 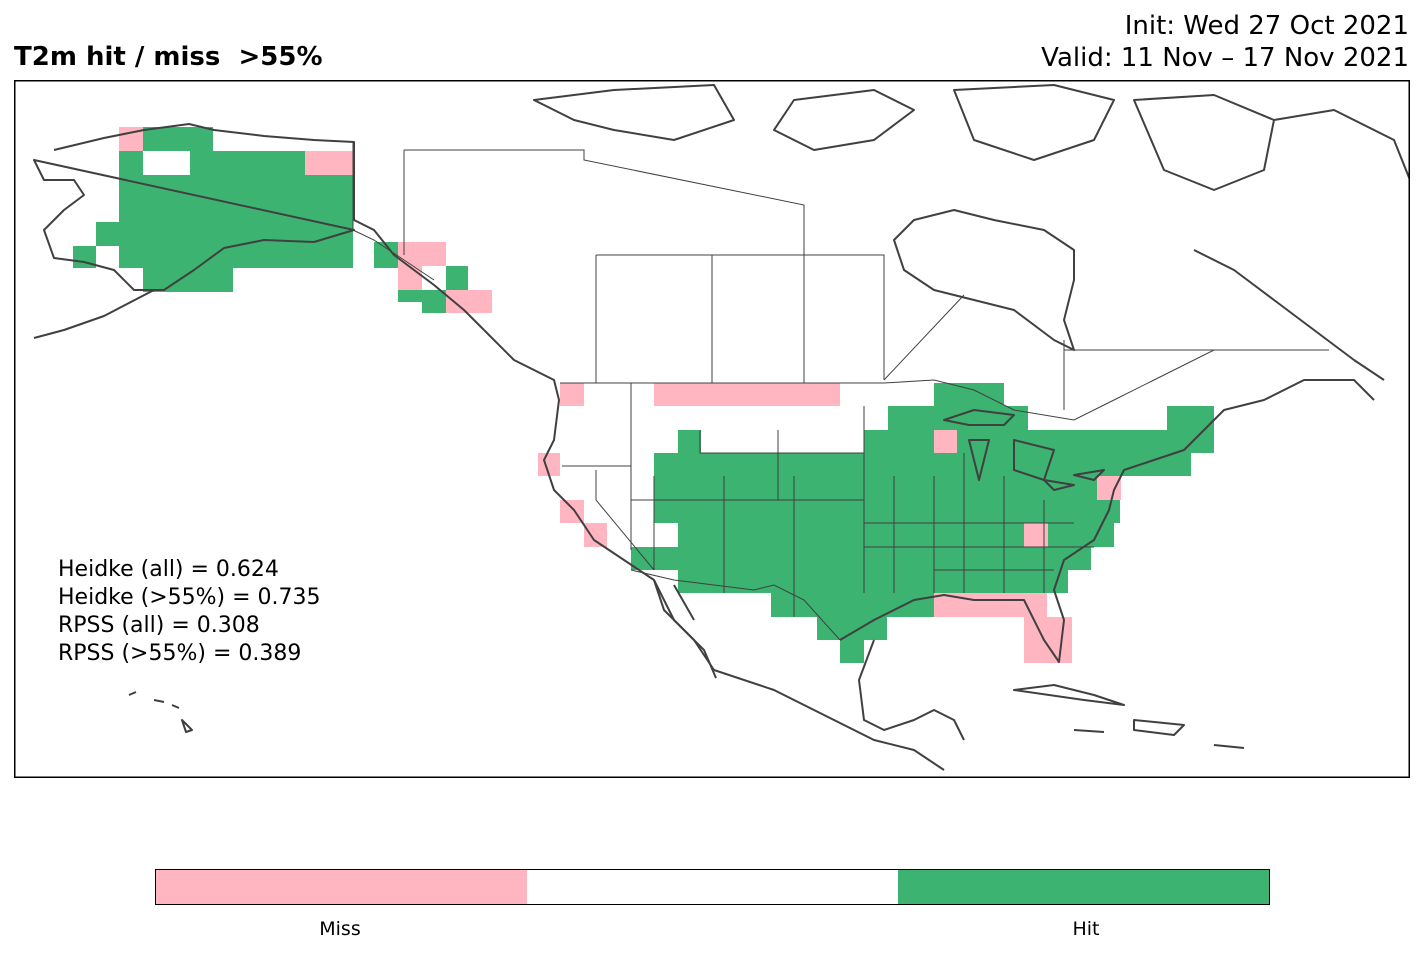 What do you see at coordinates (341, 887) in the screenshot?
I see `colorbar-miss-segment` at bounding box center [341, 887].